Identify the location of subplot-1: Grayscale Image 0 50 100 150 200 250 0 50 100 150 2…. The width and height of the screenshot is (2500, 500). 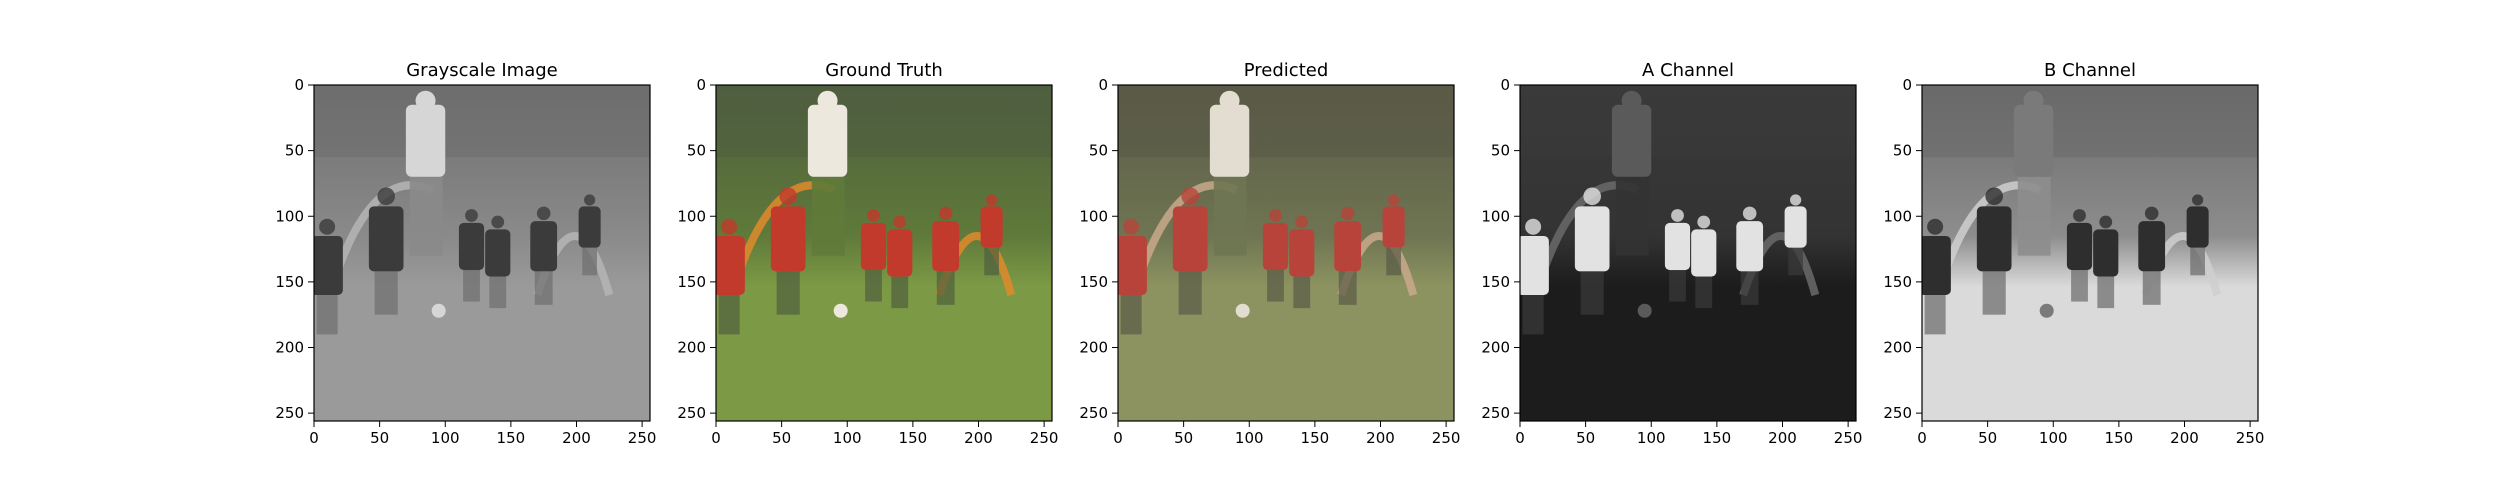
(465, 253).